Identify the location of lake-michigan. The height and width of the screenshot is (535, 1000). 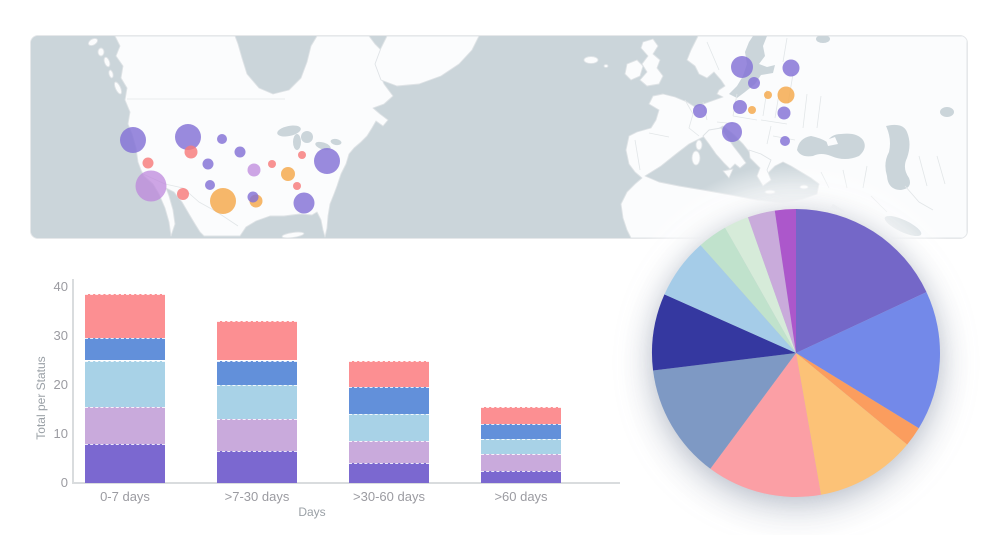
(297, 142).